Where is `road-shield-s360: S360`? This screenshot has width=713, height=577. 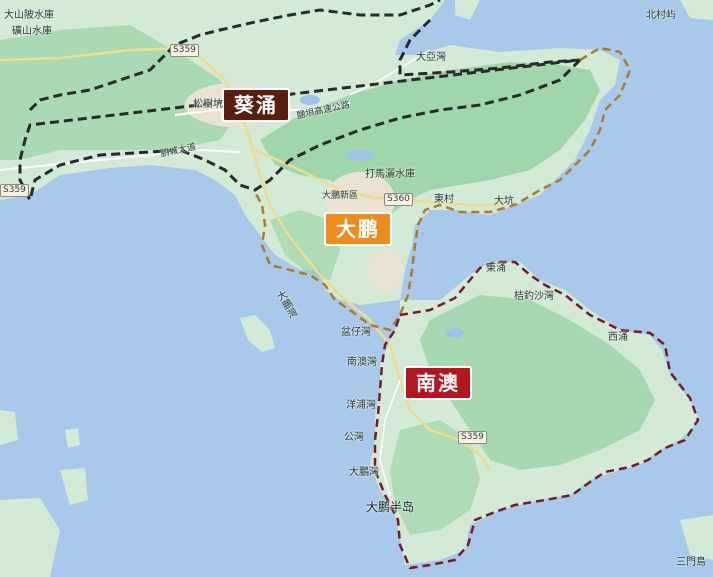
road-shield-s360: S360 is located at coordinates (398, 199).